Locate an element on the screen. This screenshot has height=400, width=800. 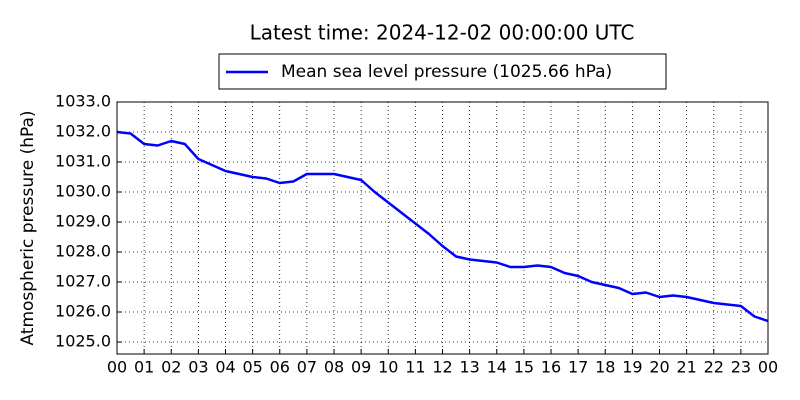
y-tick-label: 1031.0 is located at coordinates (83, 161).